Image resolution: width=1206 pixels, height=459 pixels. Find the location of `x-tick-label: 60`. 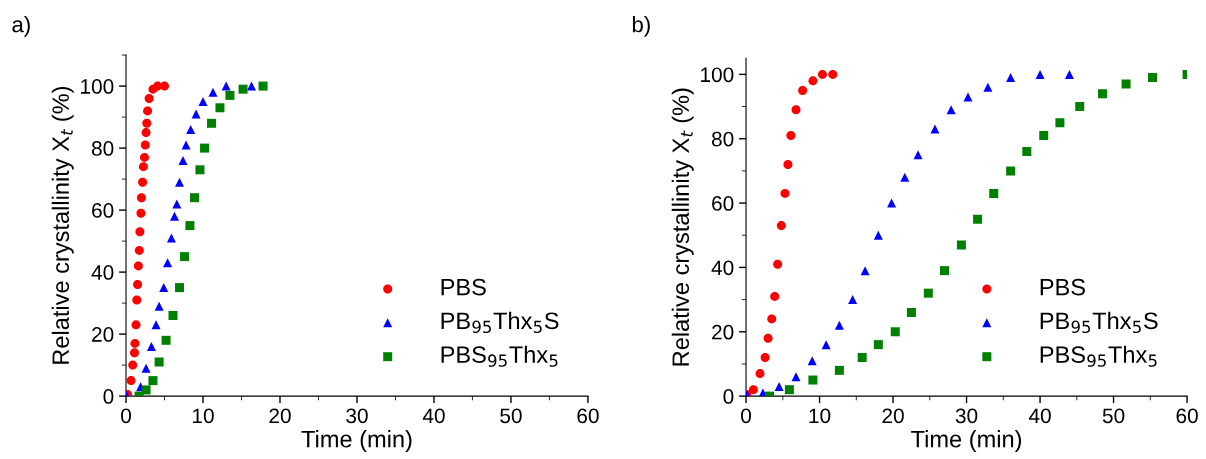

x-tick-label: 60 is located at coordinates (588, 416).